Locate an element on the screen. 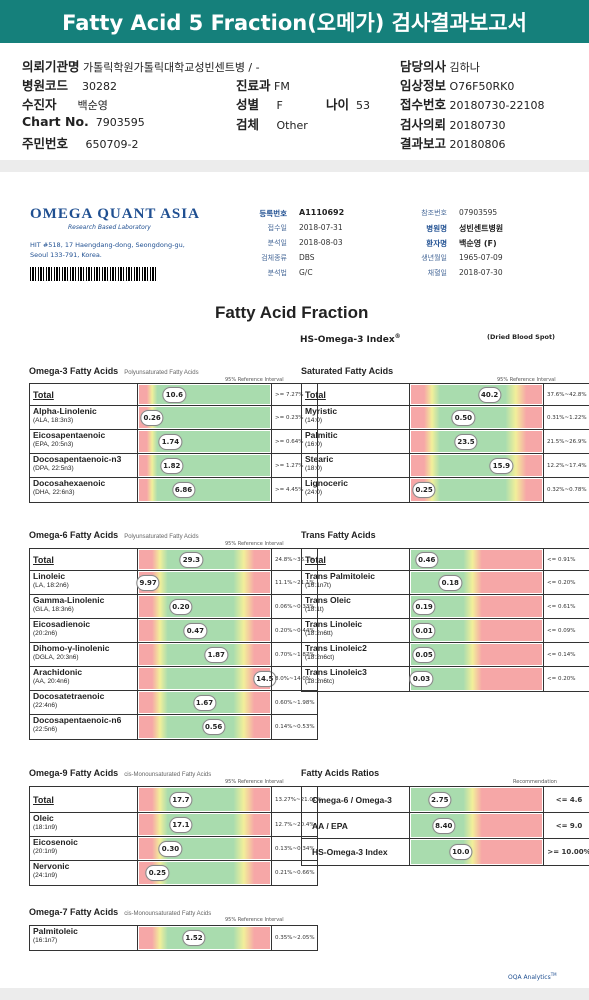 The image size is (589, 1000). result-row: Trans Linoleic3 (18:2n6tc) 0.03 <= 0.20% is located at coordinates (445, 679).